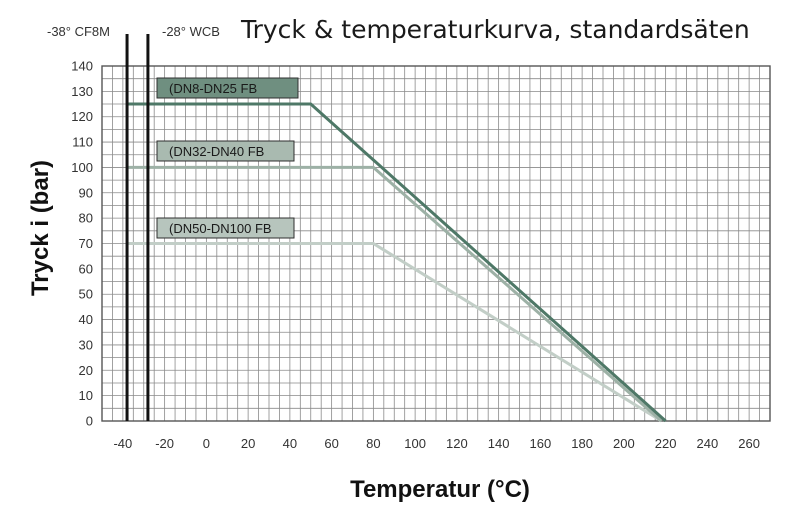 The height and width of the screenshot is (525, 800). I want to click on x-axis-title: Temperatur (°C), so click(440, 489).